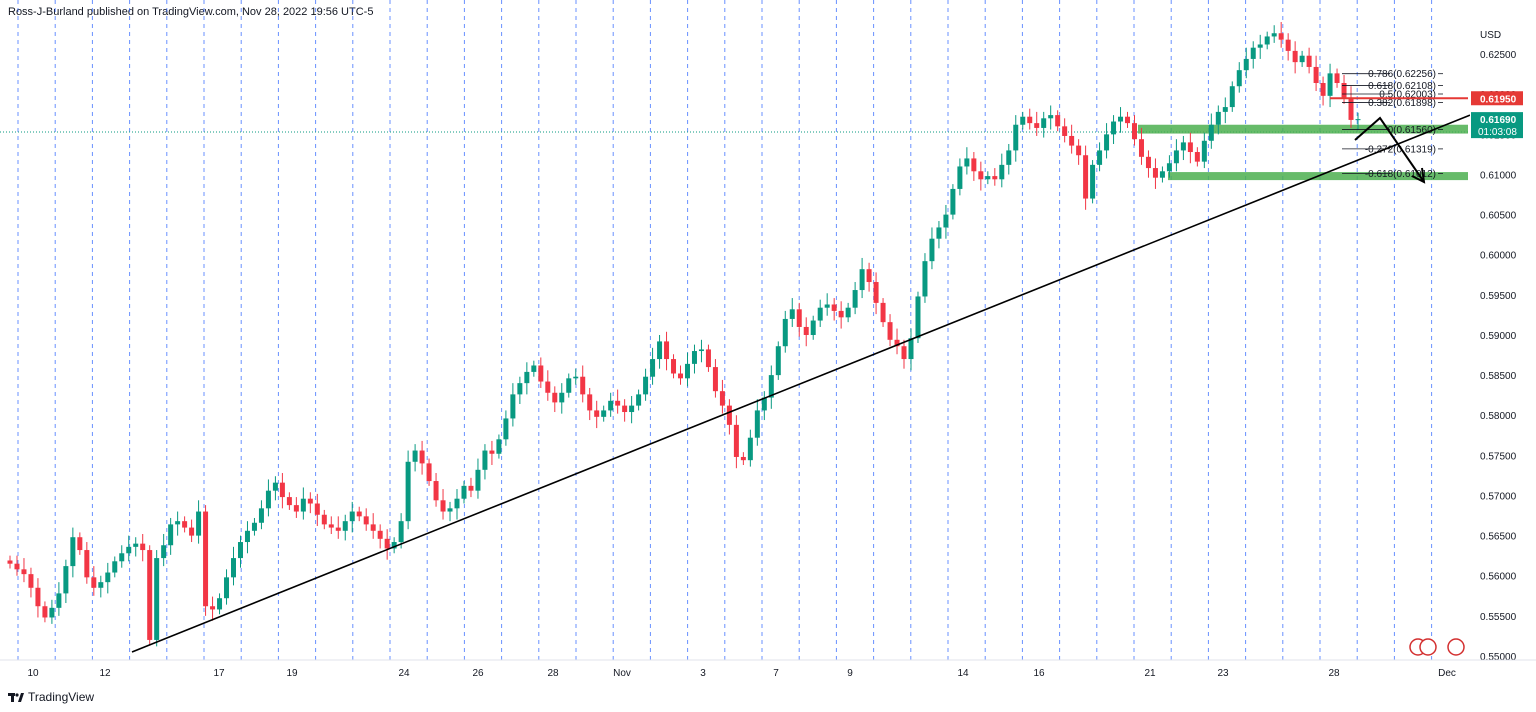  I want to click on price-tick-label: 0.56500, so click(1498, 537).